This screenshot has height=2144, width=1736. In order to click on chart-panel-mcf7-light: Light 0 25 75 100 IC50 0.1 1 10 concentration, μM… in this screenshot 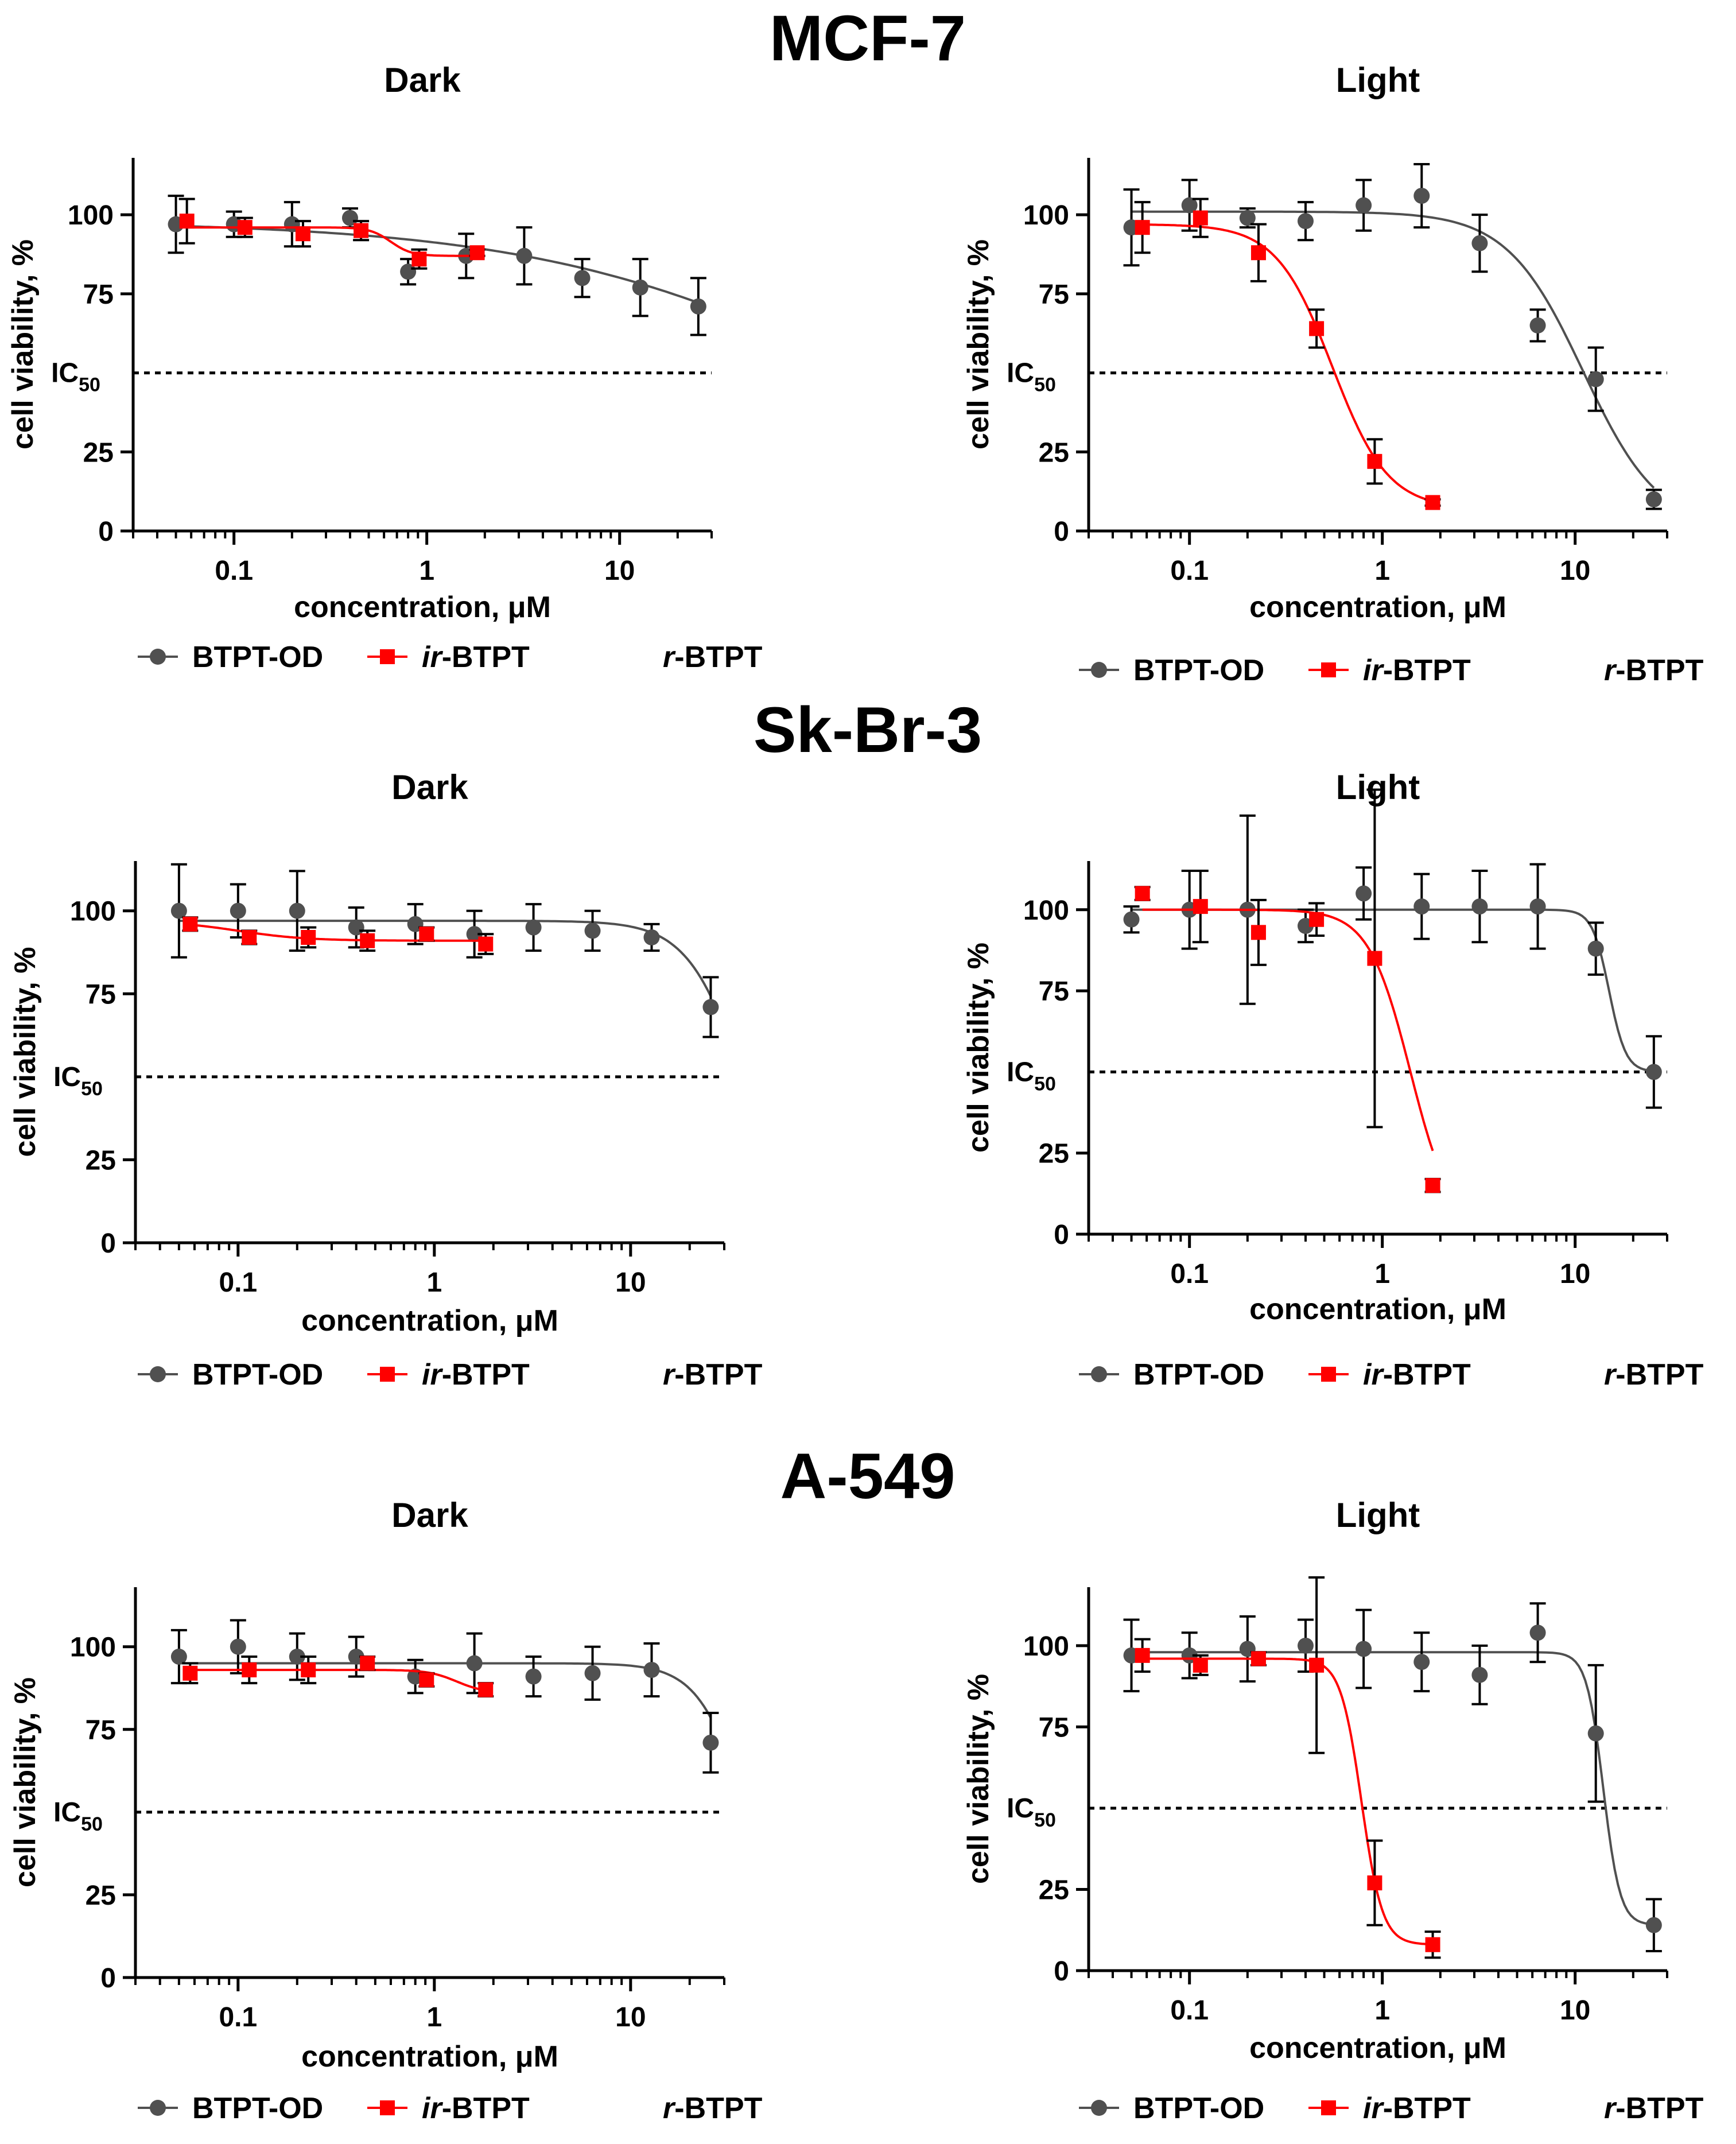, I will do `click(1333, 374)`.